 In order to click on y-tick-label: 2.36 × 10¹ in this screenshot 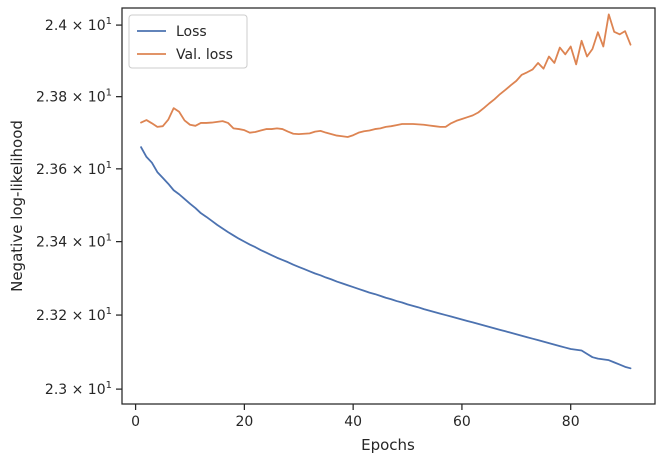, I will do `click(74, 169)`.